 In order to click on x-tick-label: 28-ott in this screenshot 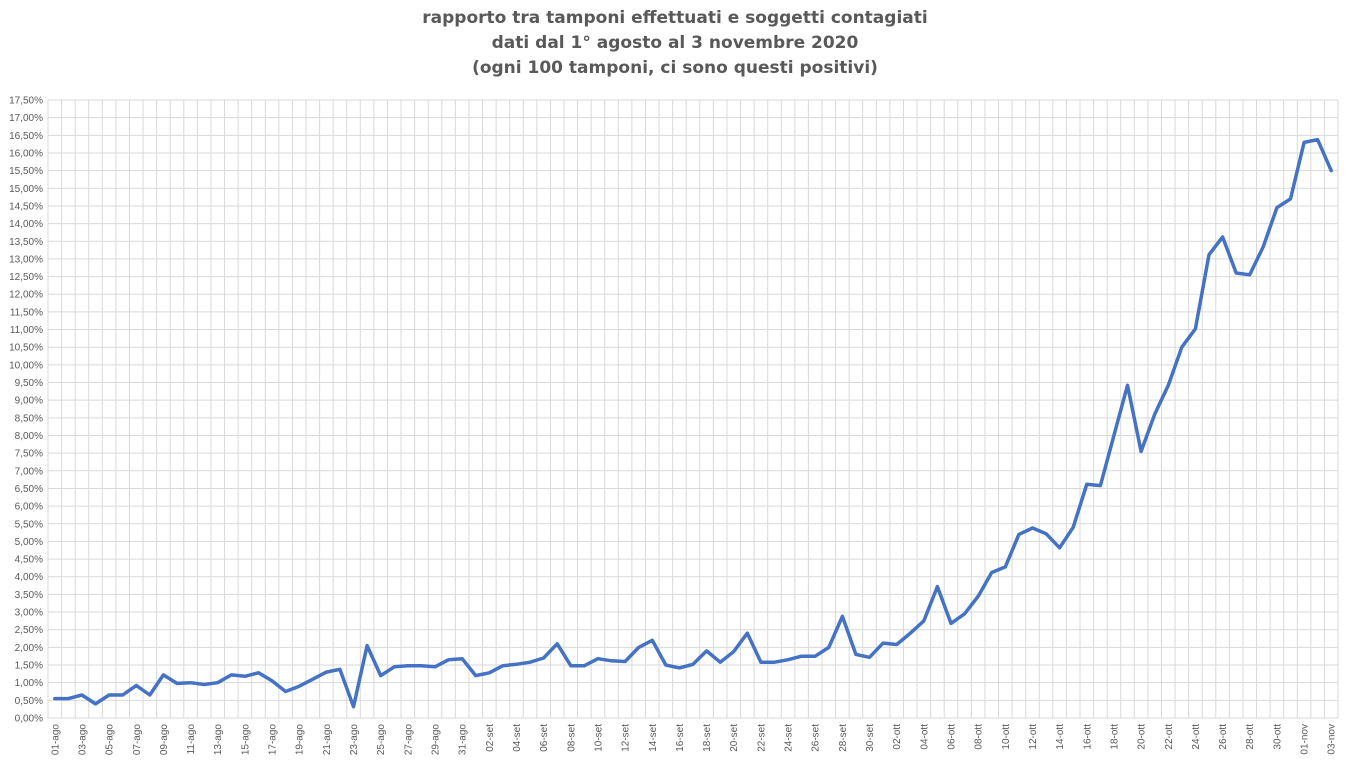, I will do `click(1250, 737)`.